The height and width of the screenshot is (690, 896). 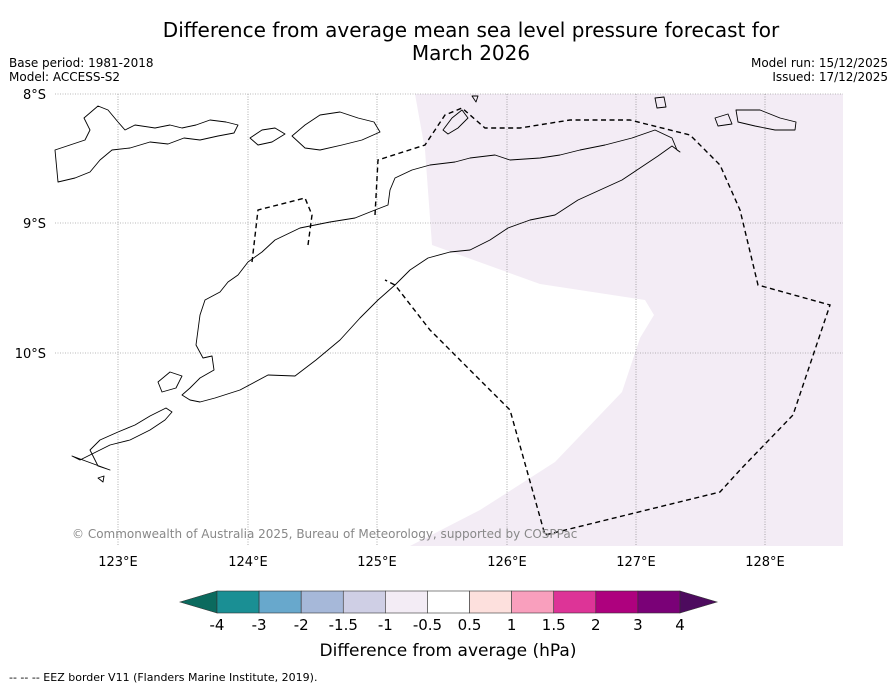 What do you see at coordinates (830, 77) in the screenshot?
I see `issued-date: Issued: 17/12/2025` at bounding box center [830, 77].